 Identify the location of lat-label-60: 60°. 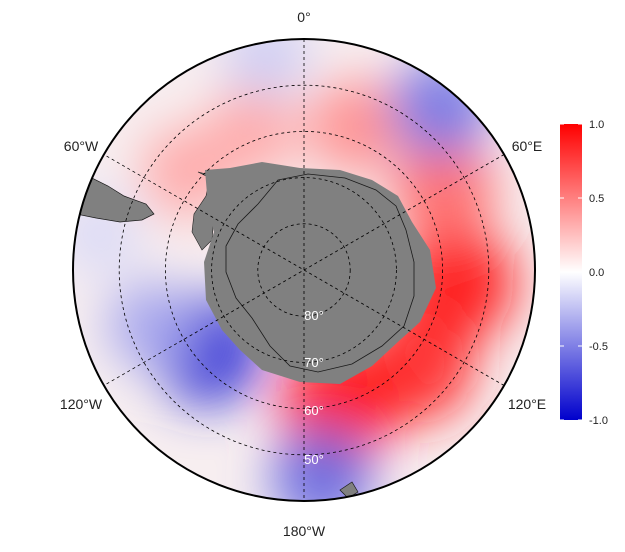
(314, 410).